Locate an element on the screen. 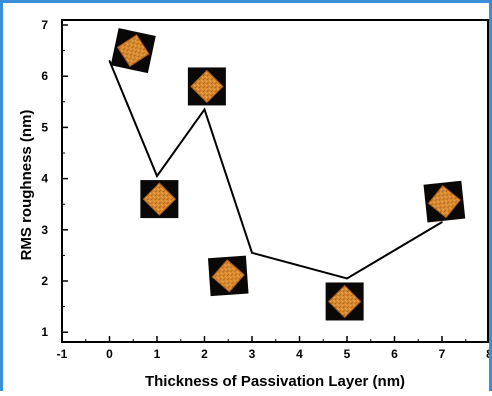 This screenshot has height=396, width=492. x-tick-label: 6 is located at coordinates (394, 354).